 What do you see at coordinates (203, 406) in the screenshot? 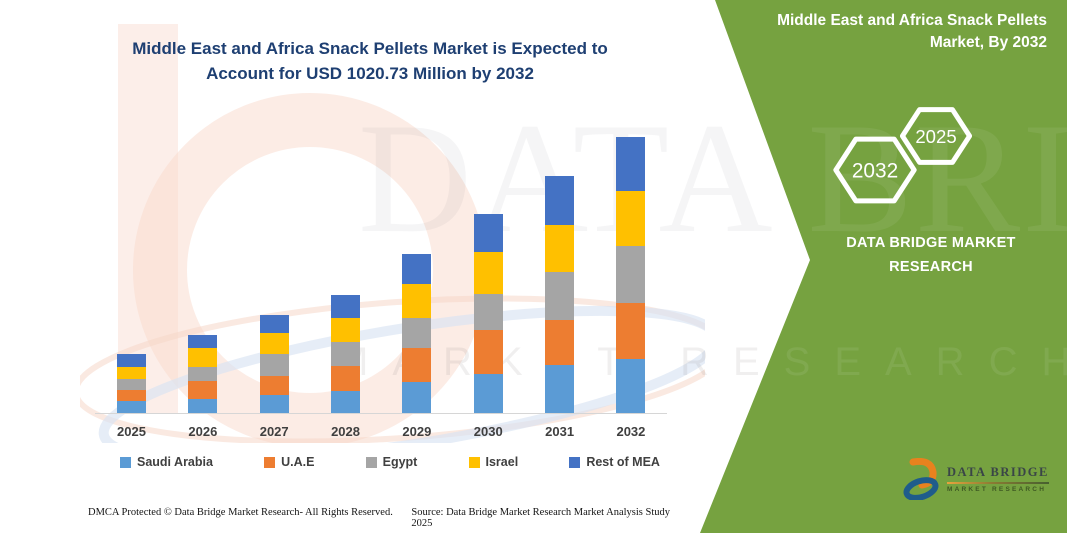
I see `bar-segment-2026-saudi-arabia` at bounding box center [203, 406].